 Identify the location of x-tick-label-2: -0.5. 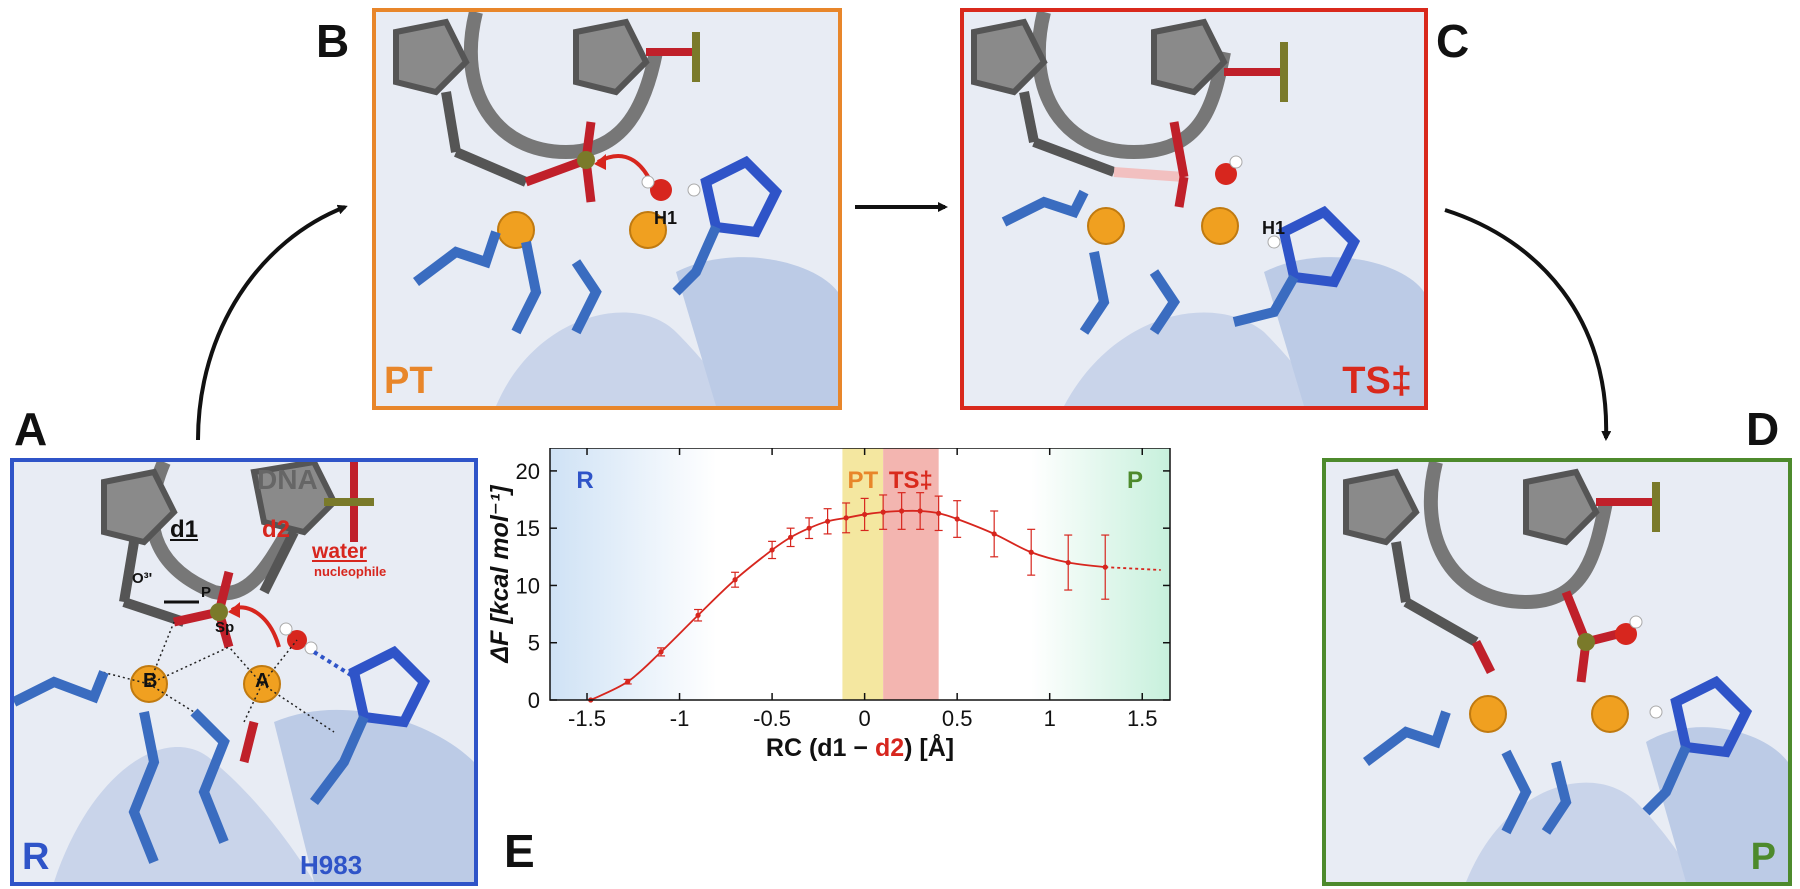
(772, 718).